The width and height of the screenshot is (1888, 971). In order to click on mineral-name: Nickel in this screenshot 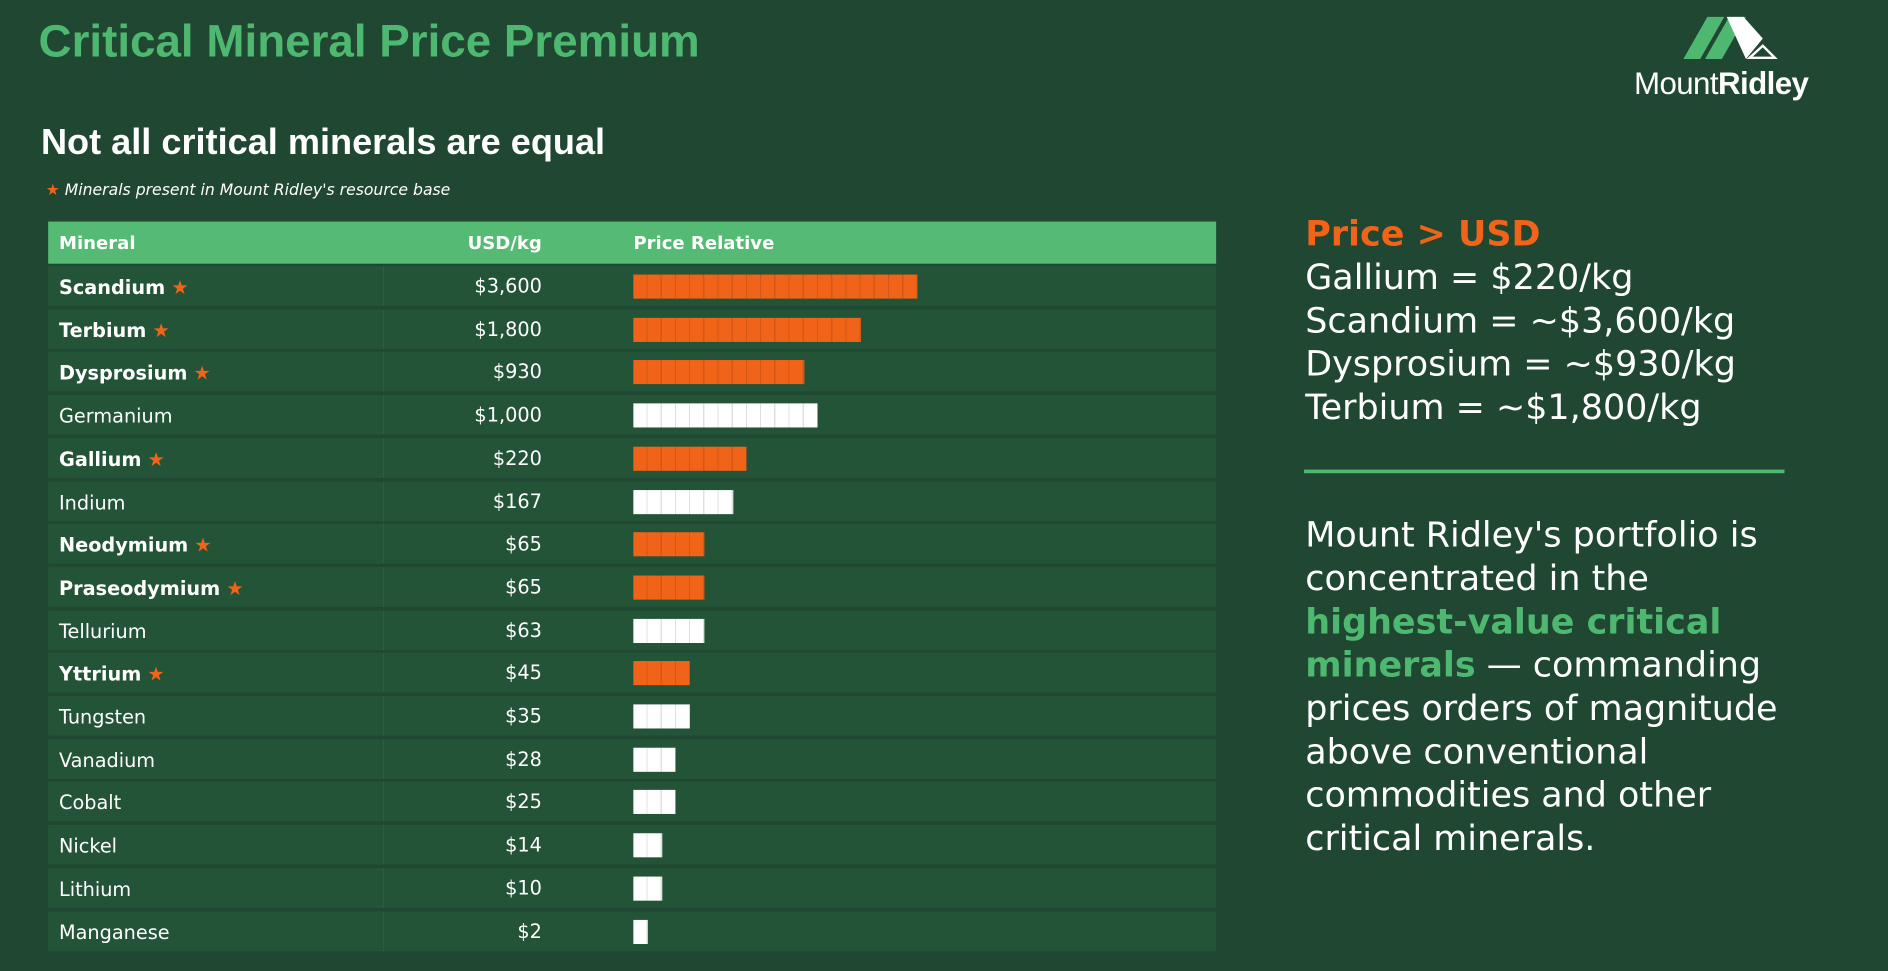, I will do `click(88, 846)`.